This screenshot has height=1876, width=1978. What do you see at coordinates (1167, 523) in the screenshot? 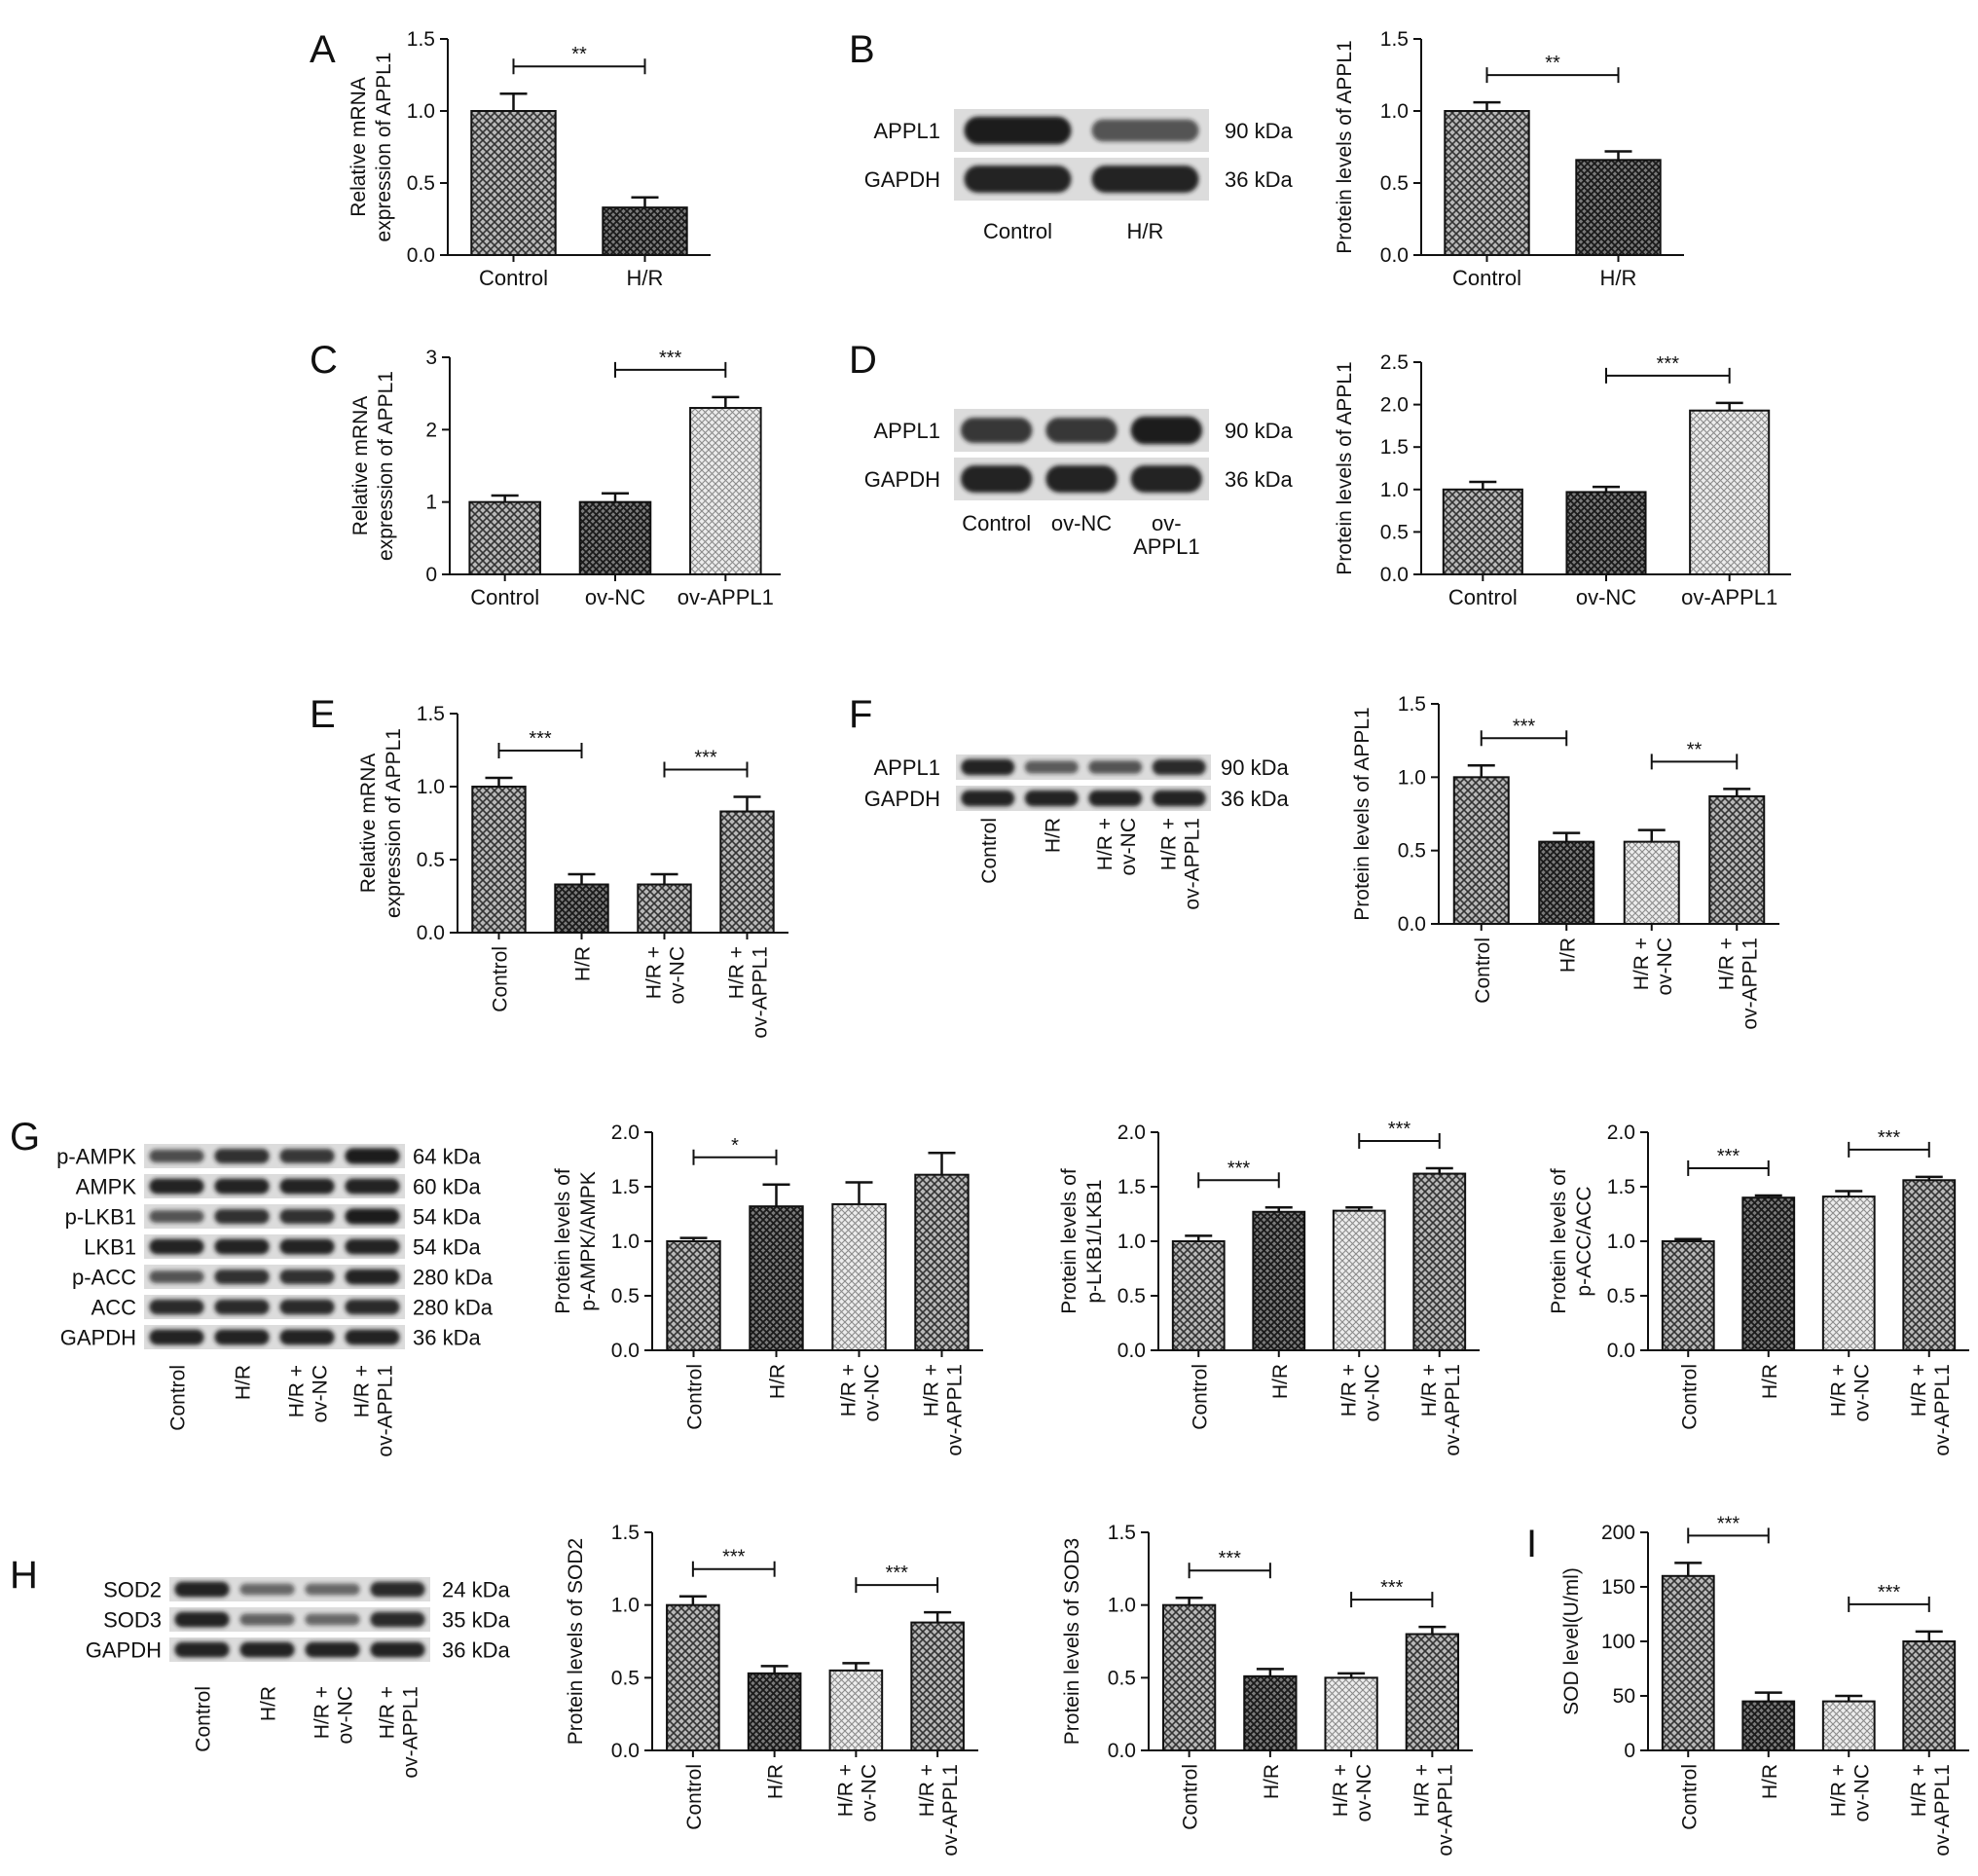
I see `blot-lane-label: ov-` at bounding box center [1167, 523].